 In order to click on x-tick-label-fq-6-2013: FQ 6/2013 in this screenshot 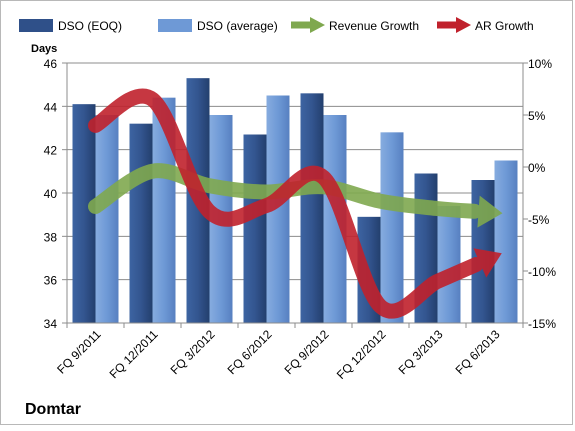, I will do `click(478, 352)`.